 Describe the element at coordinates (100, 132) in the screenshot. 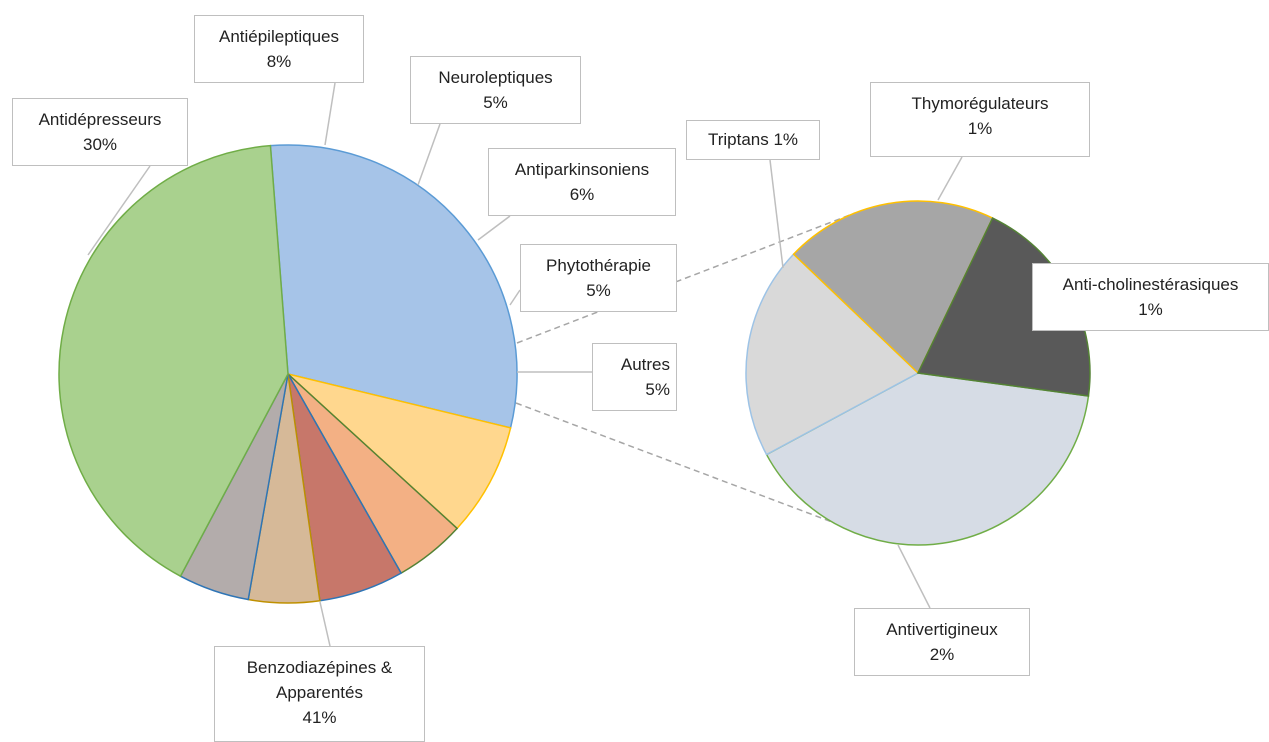

I see `data-label: Antidépresseurs 30%` at that location.